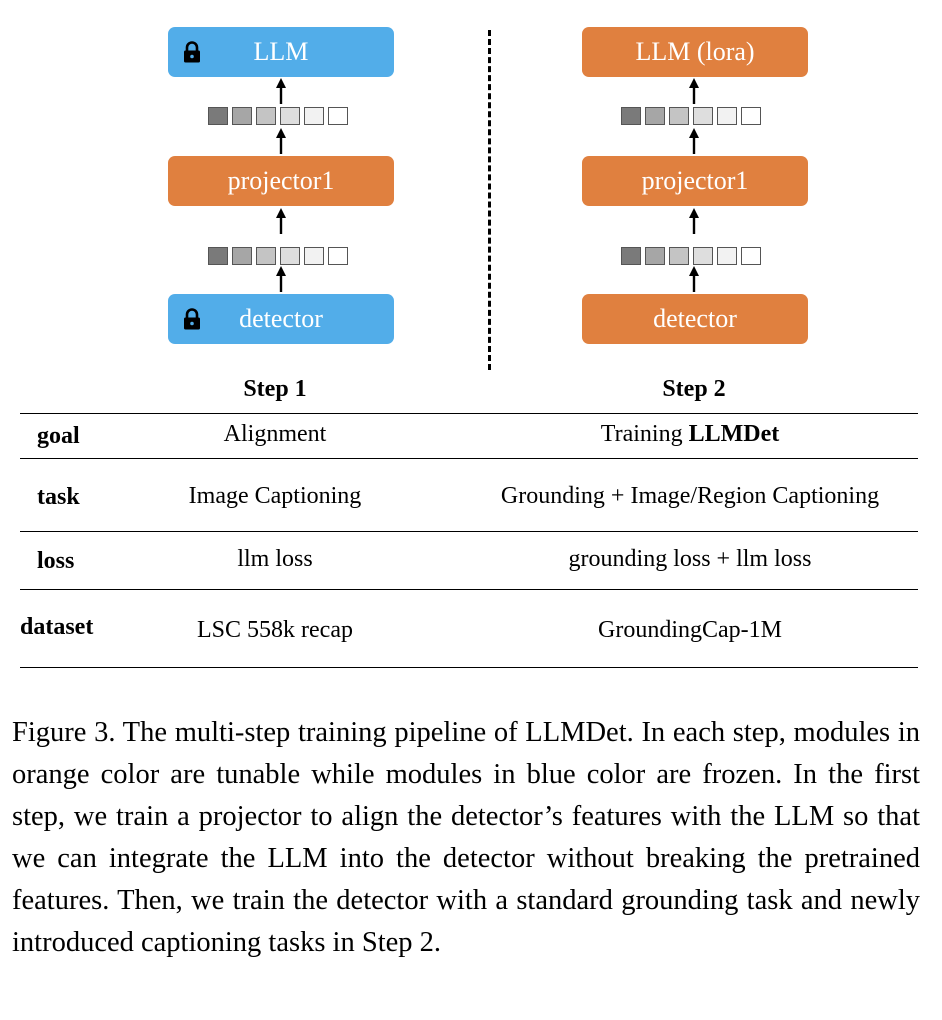 This screenshot has width=942, height=1020. Describe the element at coordinates (691, 256) in the screenshot. I see `step2-lower-token-row` at that location.